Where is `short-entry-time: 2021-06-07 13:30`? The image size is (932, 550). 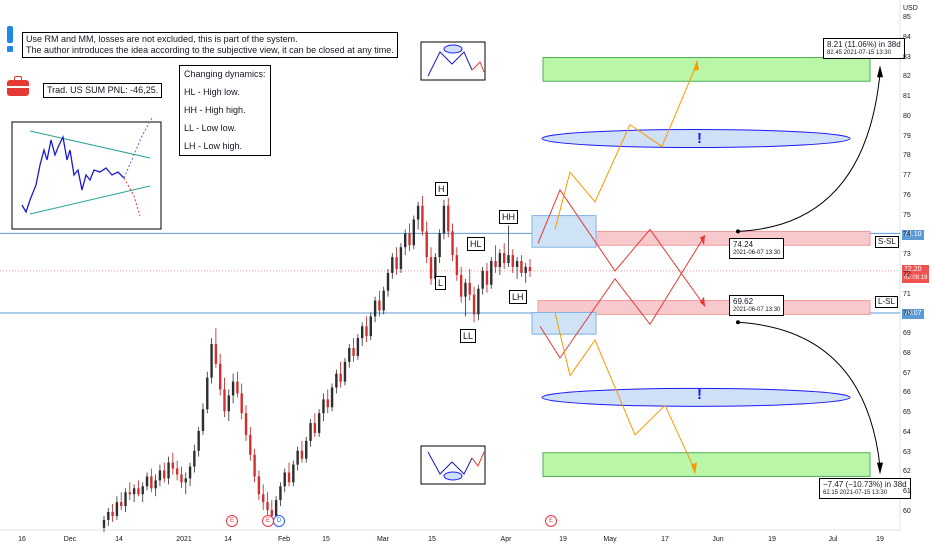 short-entry-time: 2021-06-07 13:30 is located at coordinates (757, 253).